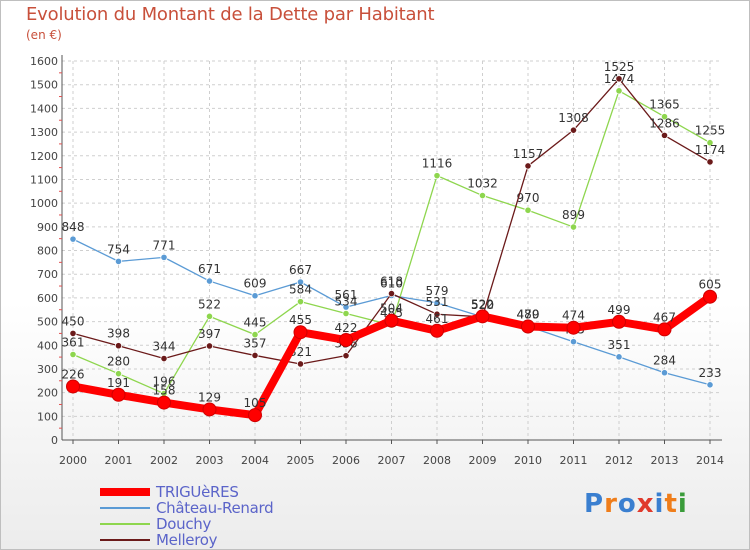 The height and width of the screenshot is (550, 750). I want to click on data-label-0: 422, so click(346, 328).